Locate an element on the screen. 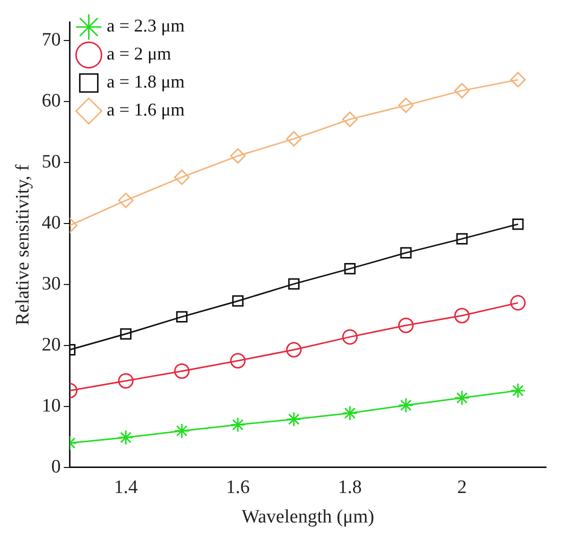  y-tick-label: 20 is located at coordinates (51, 345).